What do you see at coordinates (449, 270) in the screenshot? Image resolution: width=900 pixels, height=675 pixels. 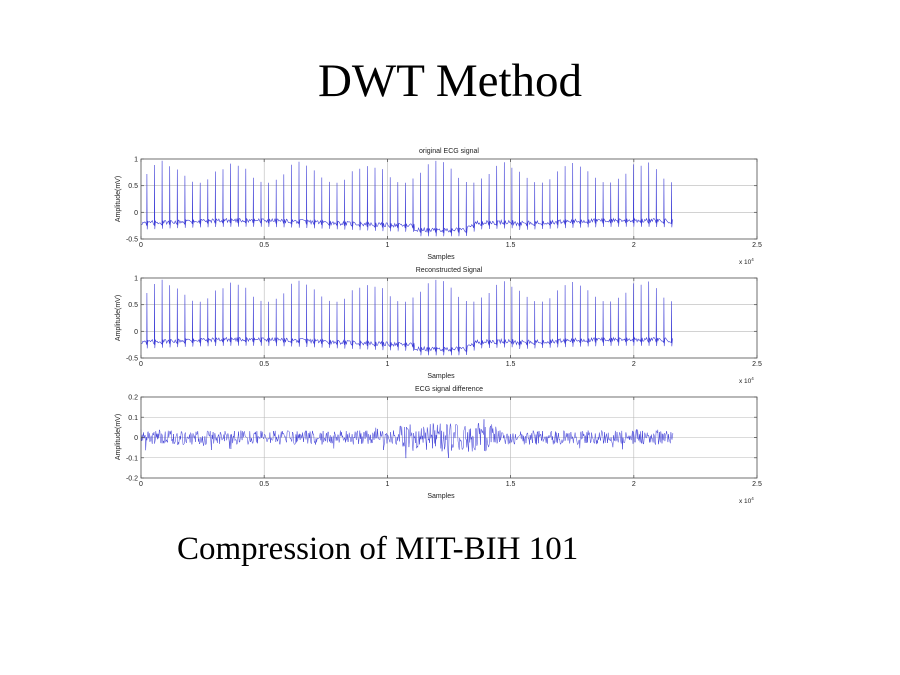 I see `subplot-title: Reconstructed Signal` at bounding box center [449, 270].